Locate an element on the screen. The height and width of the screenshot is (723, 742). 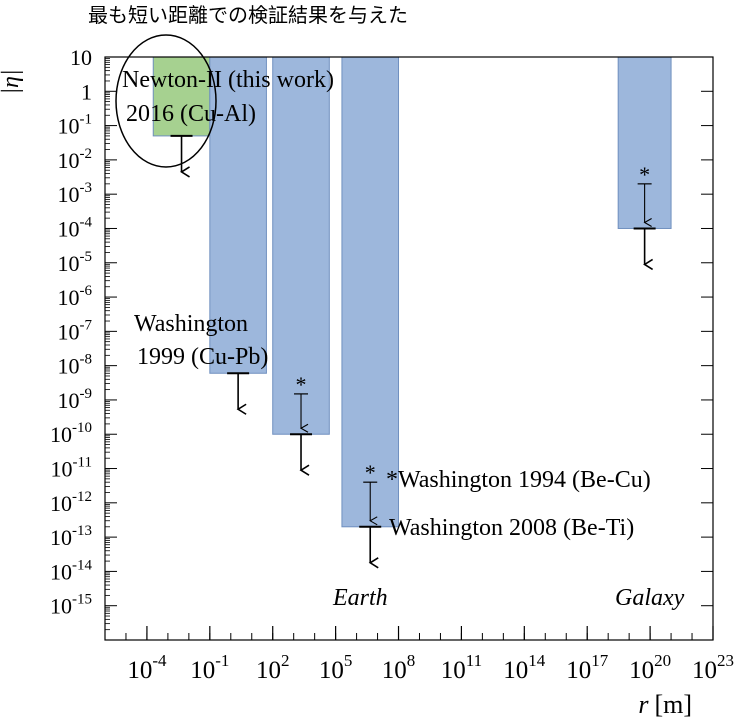
annotation-earth: Earth is located at coordinates (360, 598).